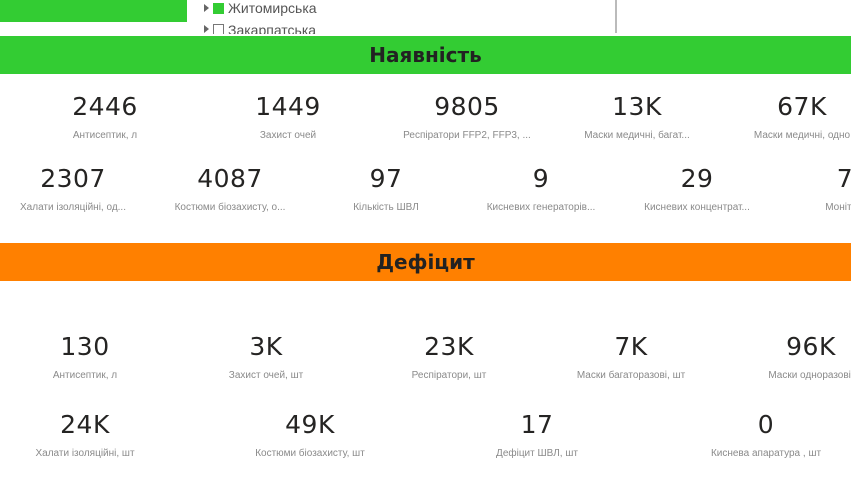 The image size is (859, 483). What do you see at coordinates (85, 346) in the screenshot?
I see `deficit-card-value: 130` at bounding box center [85, 346].